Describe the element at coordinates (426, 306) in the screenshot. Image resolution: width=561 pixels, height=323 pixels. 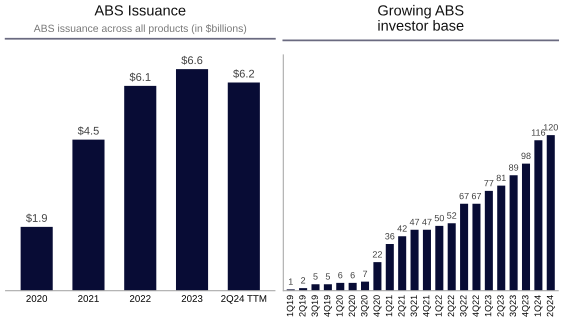
I see `x-tick-label: 4Q21` at that location.